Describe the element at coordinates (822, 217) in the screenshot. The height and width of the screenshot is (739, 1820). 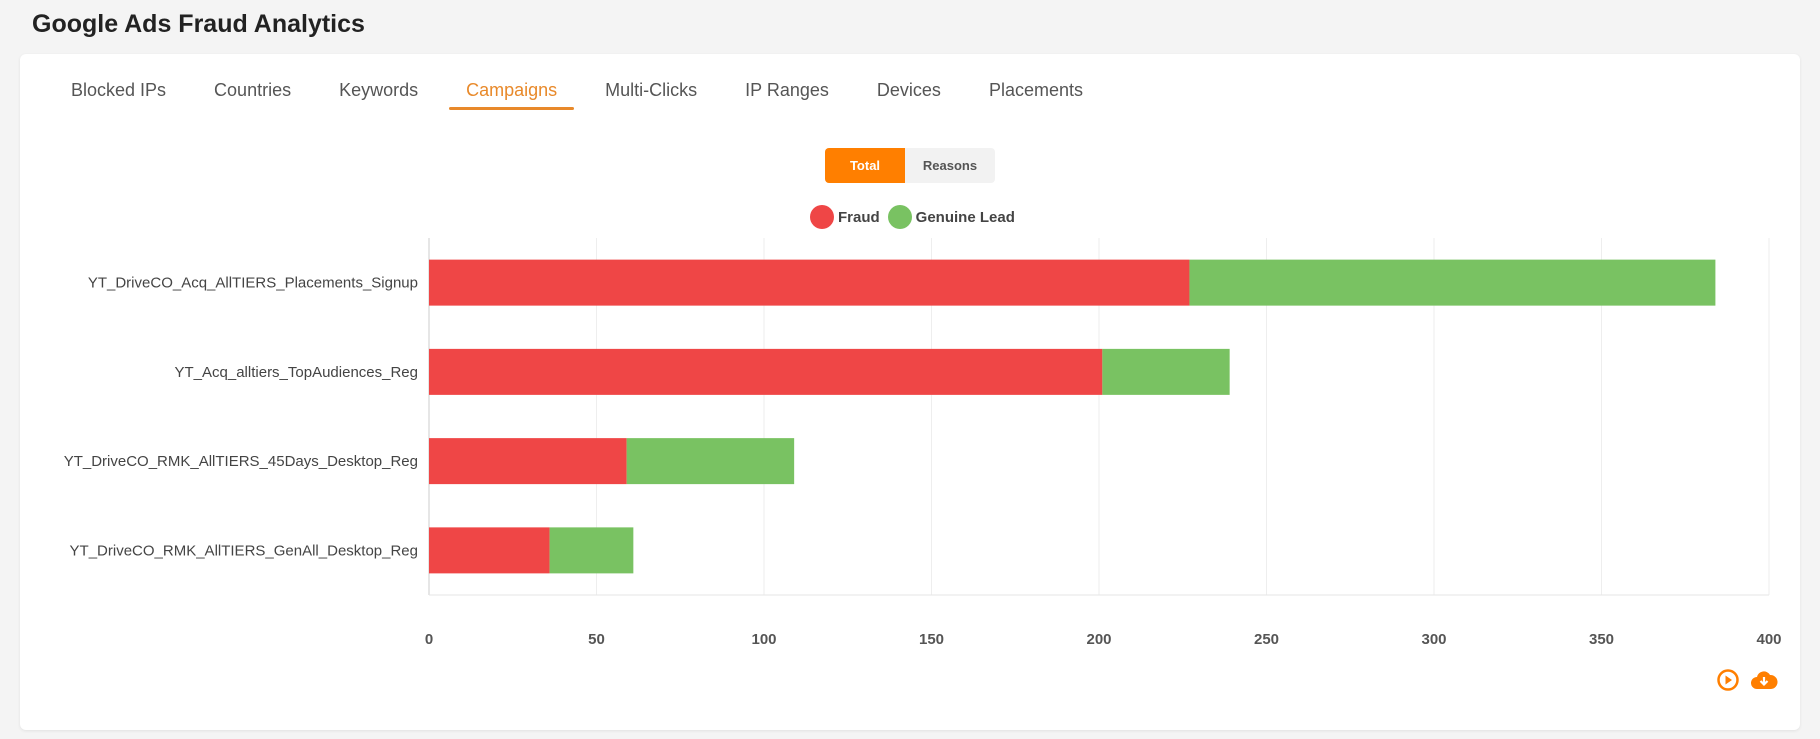
I see `fraud-swatch-icon` at that location.